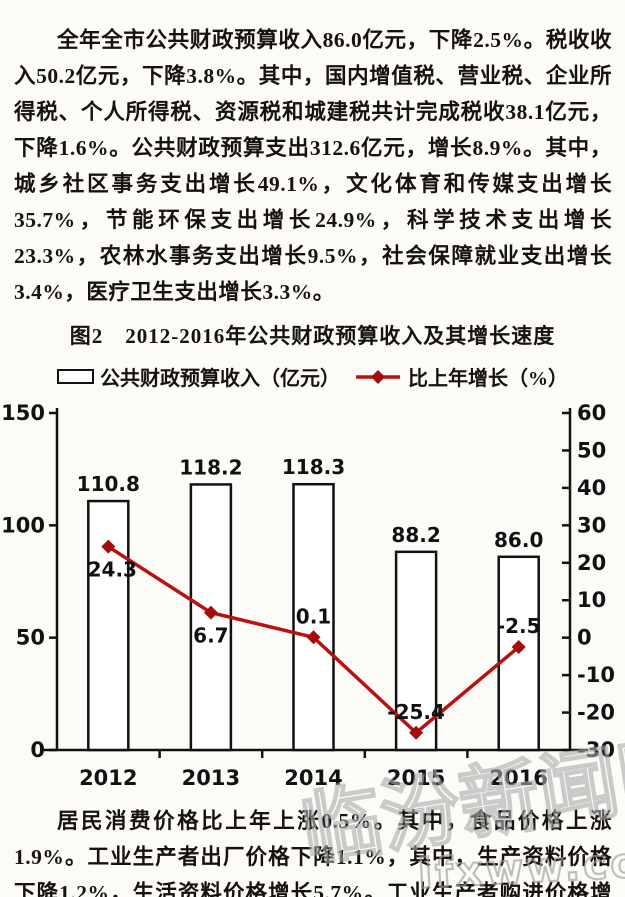  Describe the element at coordinates (209, 148) in the screenshot. I see `body-text-run: 。公共财政预算支出` at that location.